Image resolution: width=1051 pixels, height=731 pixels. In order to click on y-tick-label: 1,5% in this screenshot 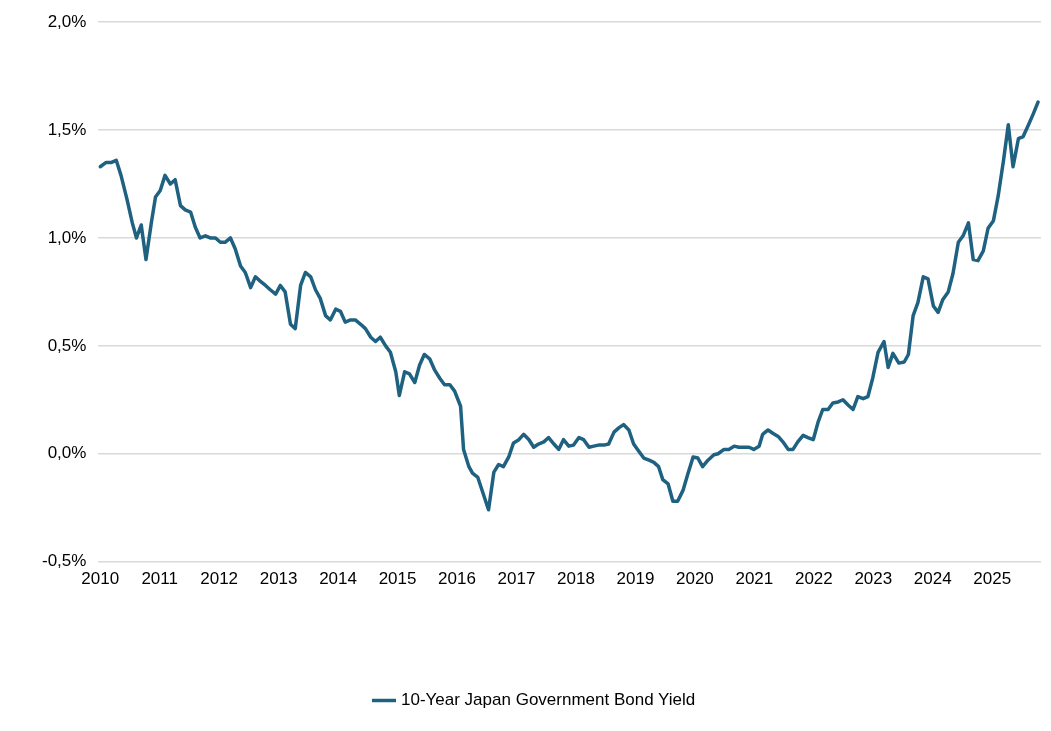, I will do `click(67, 129)`.